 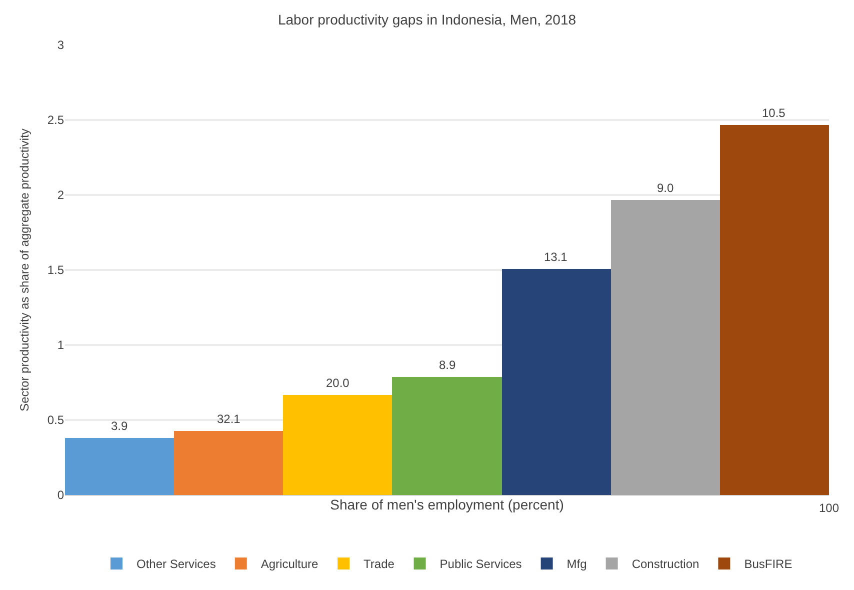 What do you see at coordinates (60, 45) in the screenshot?
I see `y-tick-label: 3` at bounding box center [60, 45].